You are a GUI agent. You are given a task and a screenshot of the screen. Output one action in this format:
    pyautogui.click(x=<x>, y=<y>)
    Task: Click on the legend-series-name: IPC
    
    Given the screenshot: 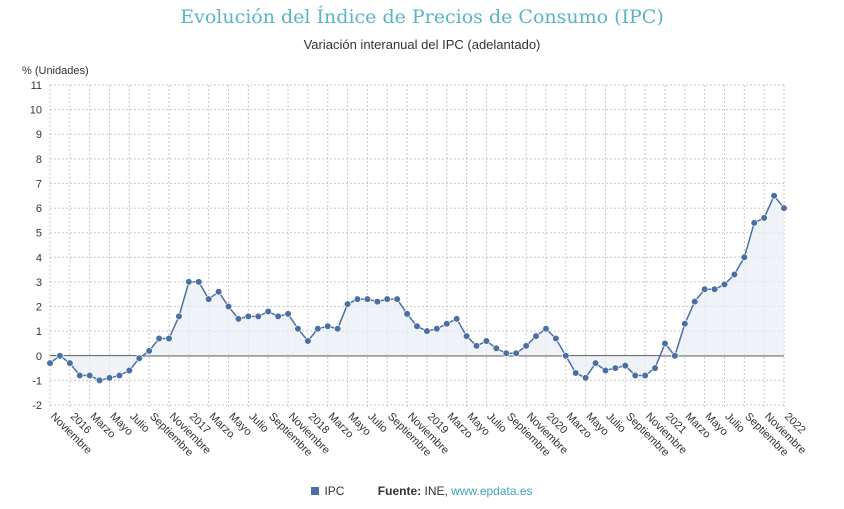 What is the action you would take?
    pyautogui.click(x=334, y=491)
    